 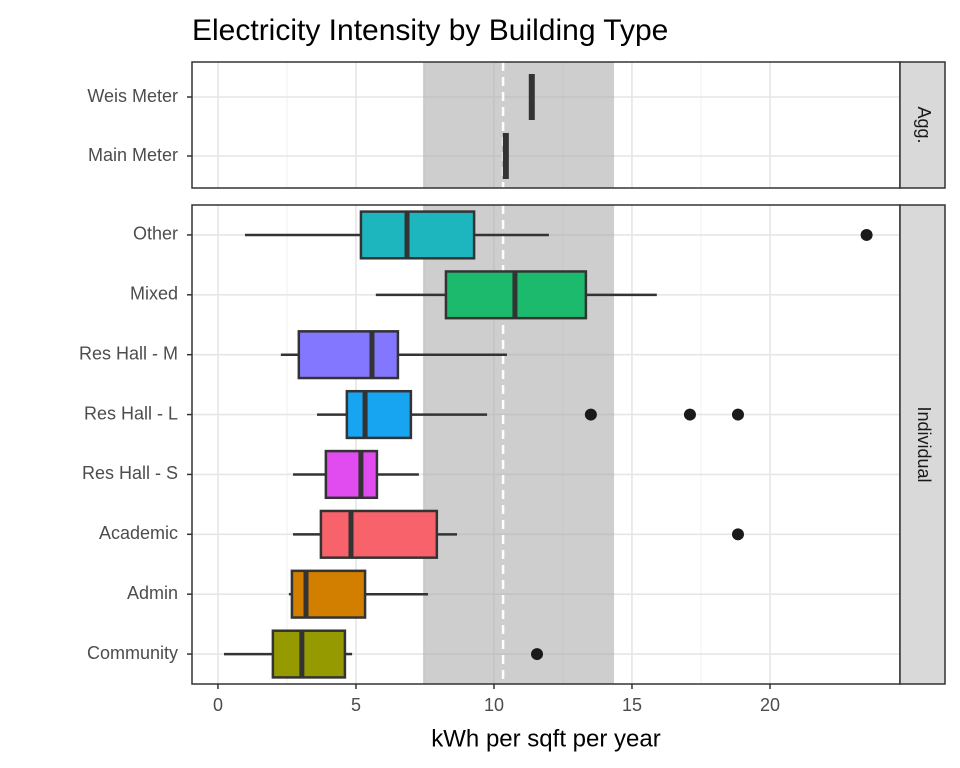 I want to click on y-tick-label: Community, so click(x=132, y=653).